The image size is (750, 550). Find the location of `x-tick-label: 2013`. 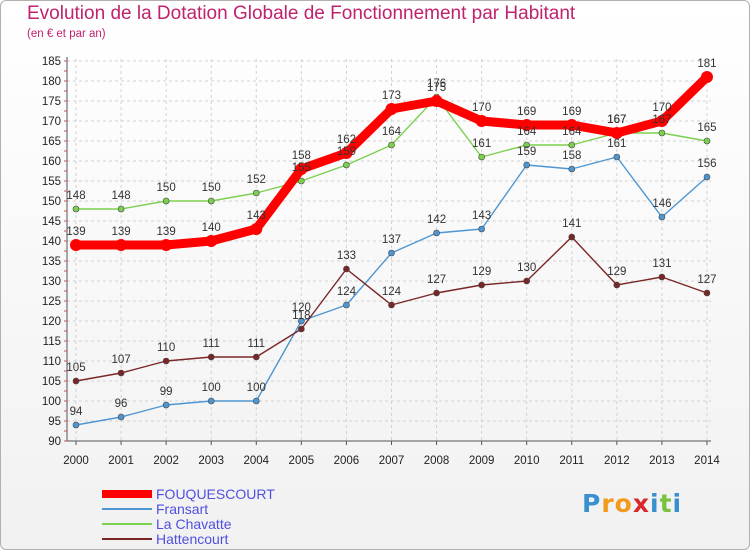

x-tick-label: 2013 is located at coordinates (662, 461).